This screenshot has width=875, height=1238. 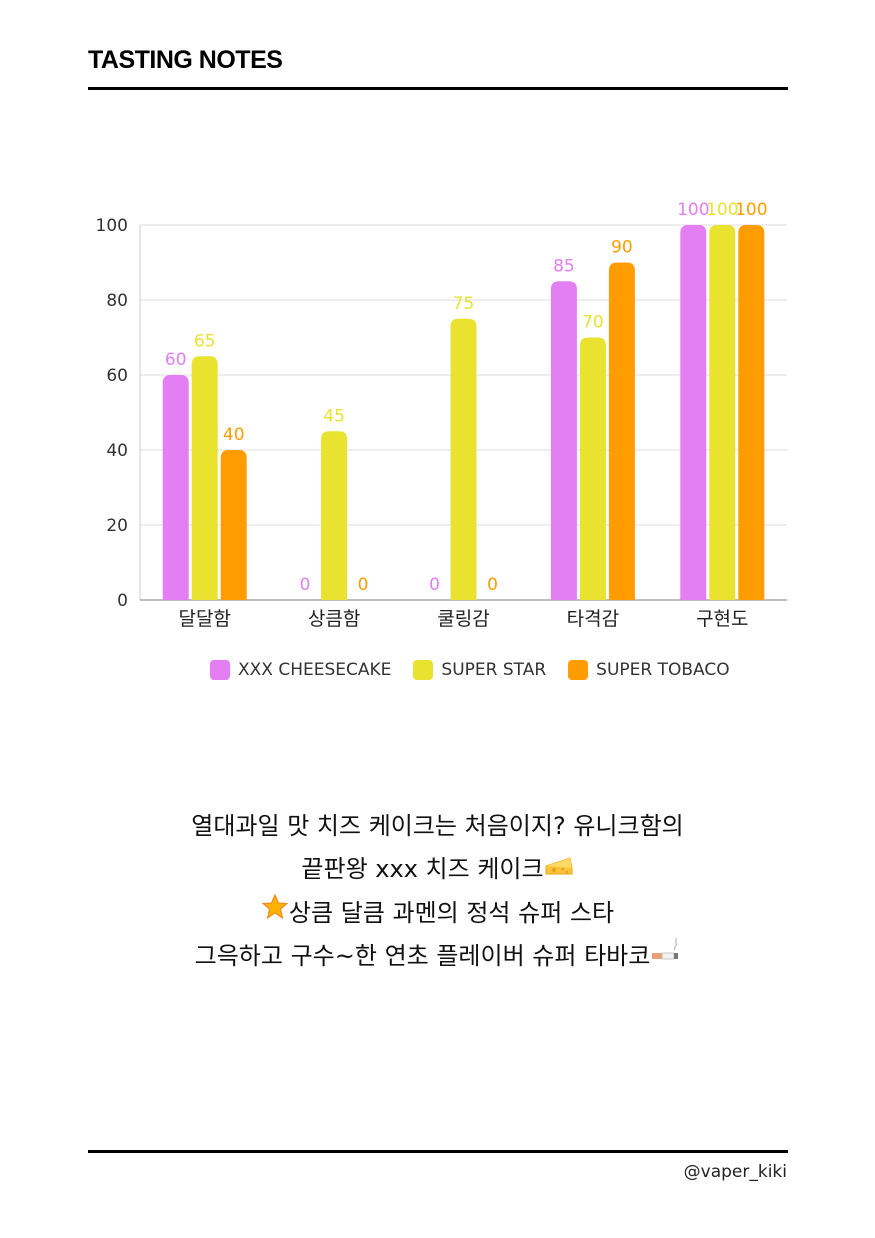 What do you see at coordinates (122, 601) in the screenshot?
I see `y-tick-label: 0` at bounding box center [122, 601].